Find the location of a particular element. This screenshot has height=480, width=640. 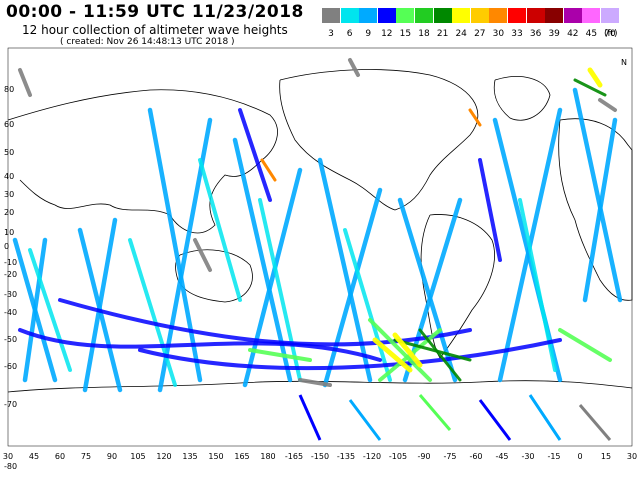

latitude-label: -80 is located at coordinates (11, 466).